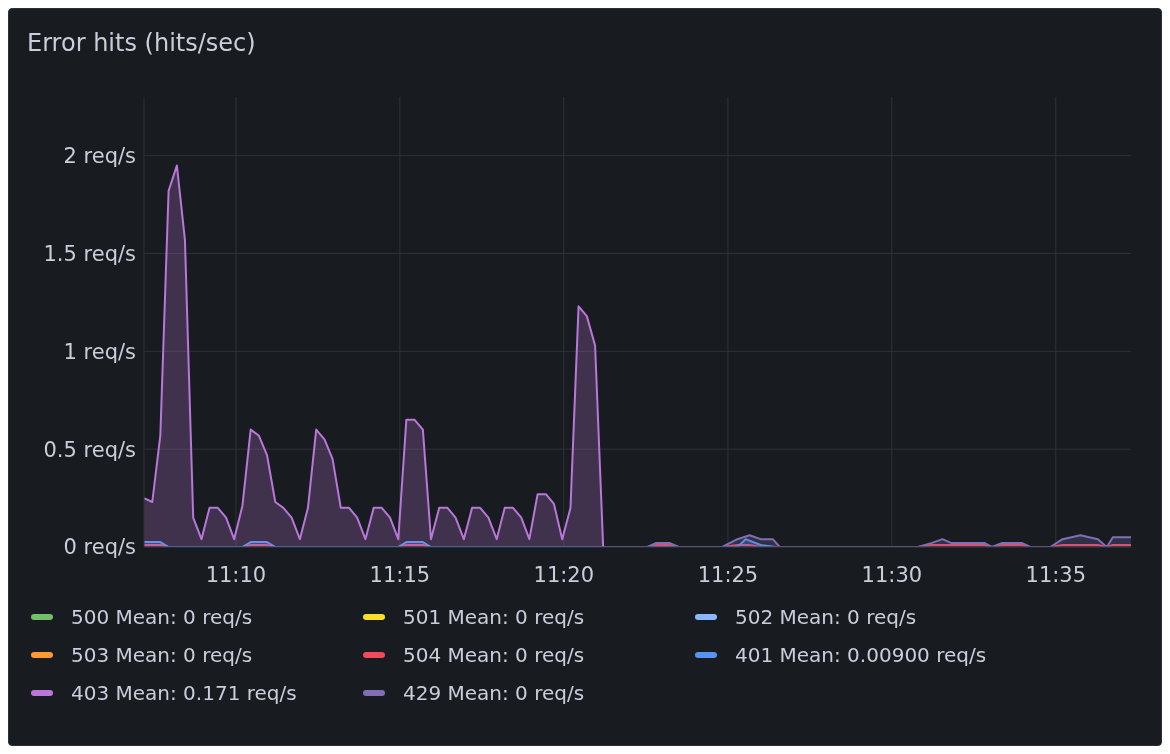 This screenshot has height=754, width=1170. What do you see at coordinates (892, 574) in the screenshot?
I see `x-tick-label: 11:30` at bounding box center [892, 574].